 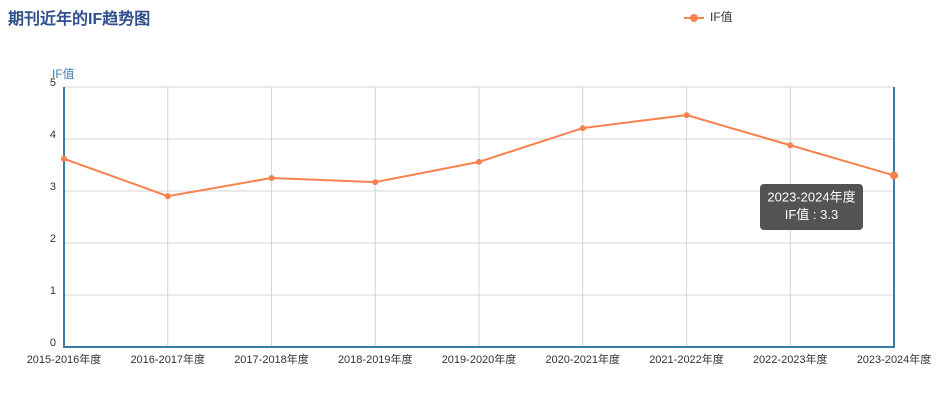 I want to click on chart-title: 期刊近年的IF趋势图, so click(x=79, y=18).